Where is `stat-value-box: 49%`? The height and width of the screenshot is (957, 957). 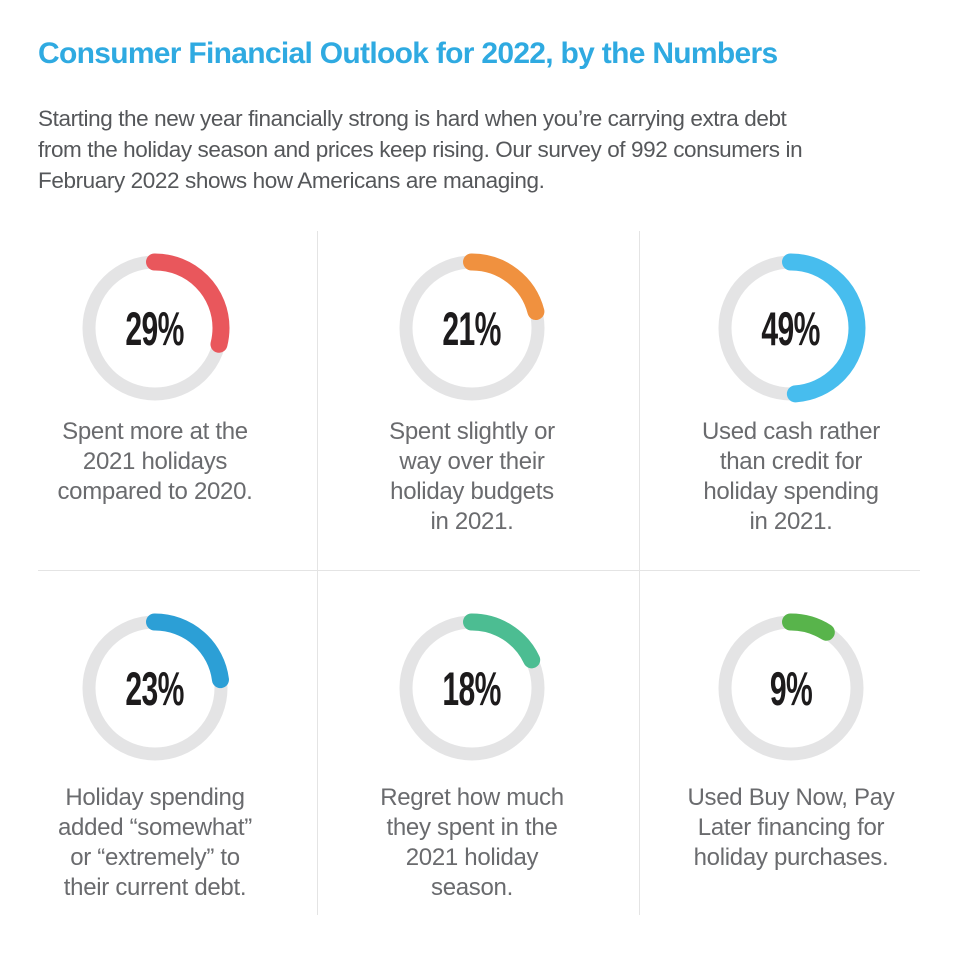 stat-value-box: 49% is located at coordinates (791, 328).